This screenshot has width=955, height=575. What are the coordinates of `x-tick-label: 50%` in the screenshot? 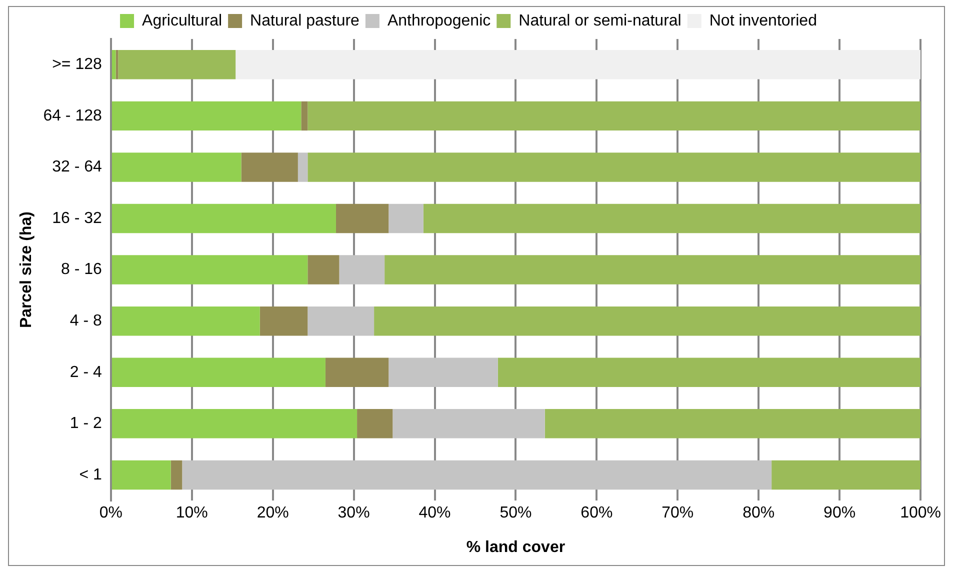 It's located at (516, 513).